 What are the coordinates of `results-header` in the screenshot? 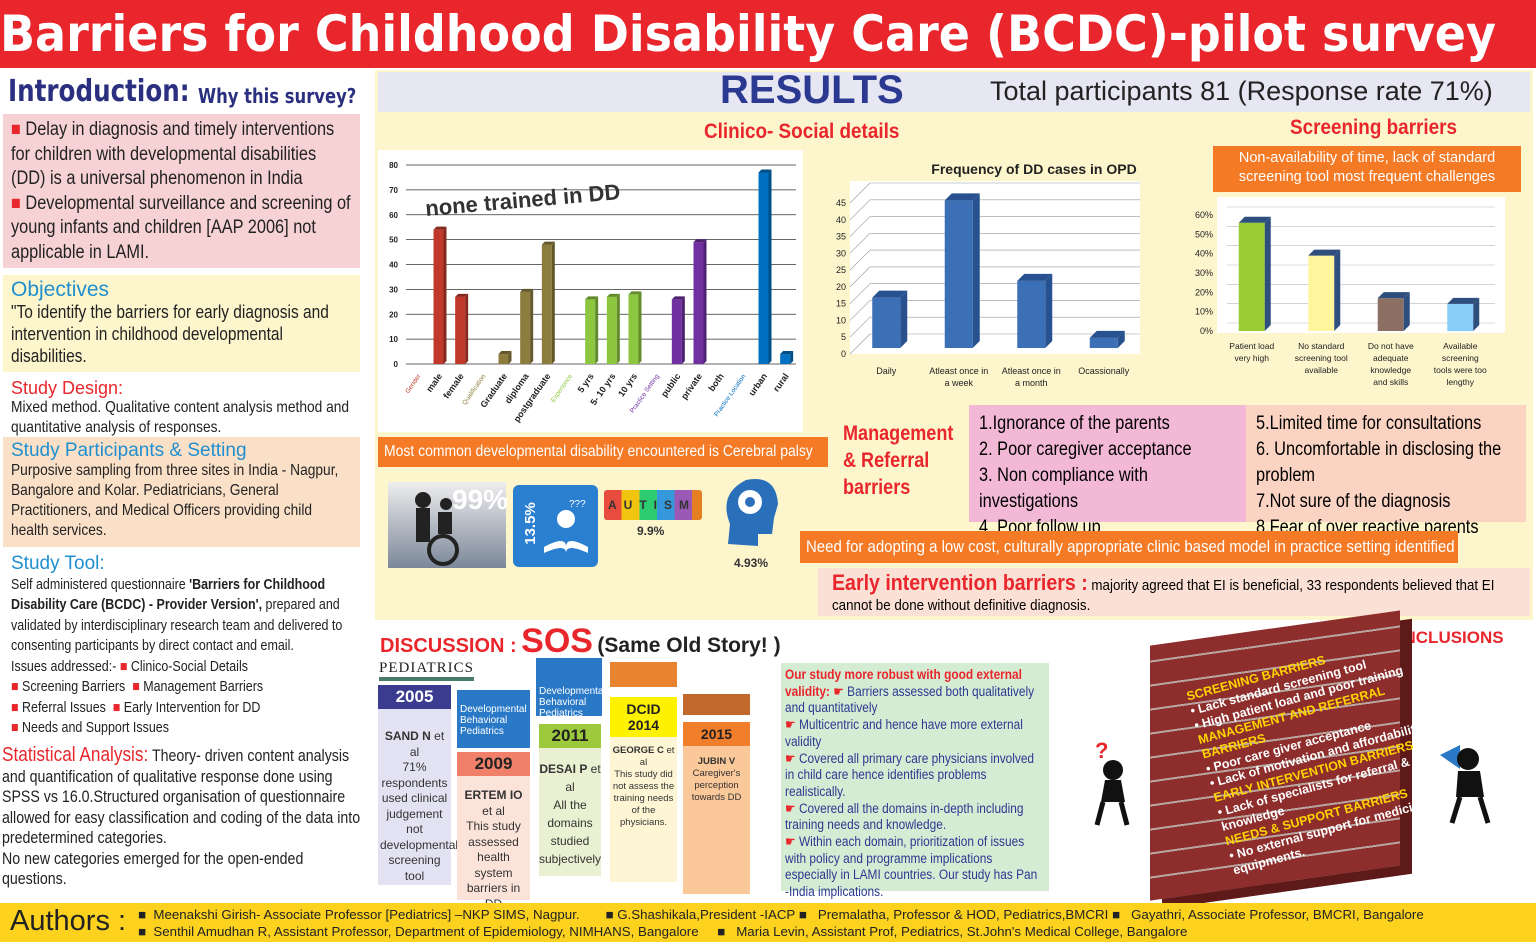 It's located at (954, 92).